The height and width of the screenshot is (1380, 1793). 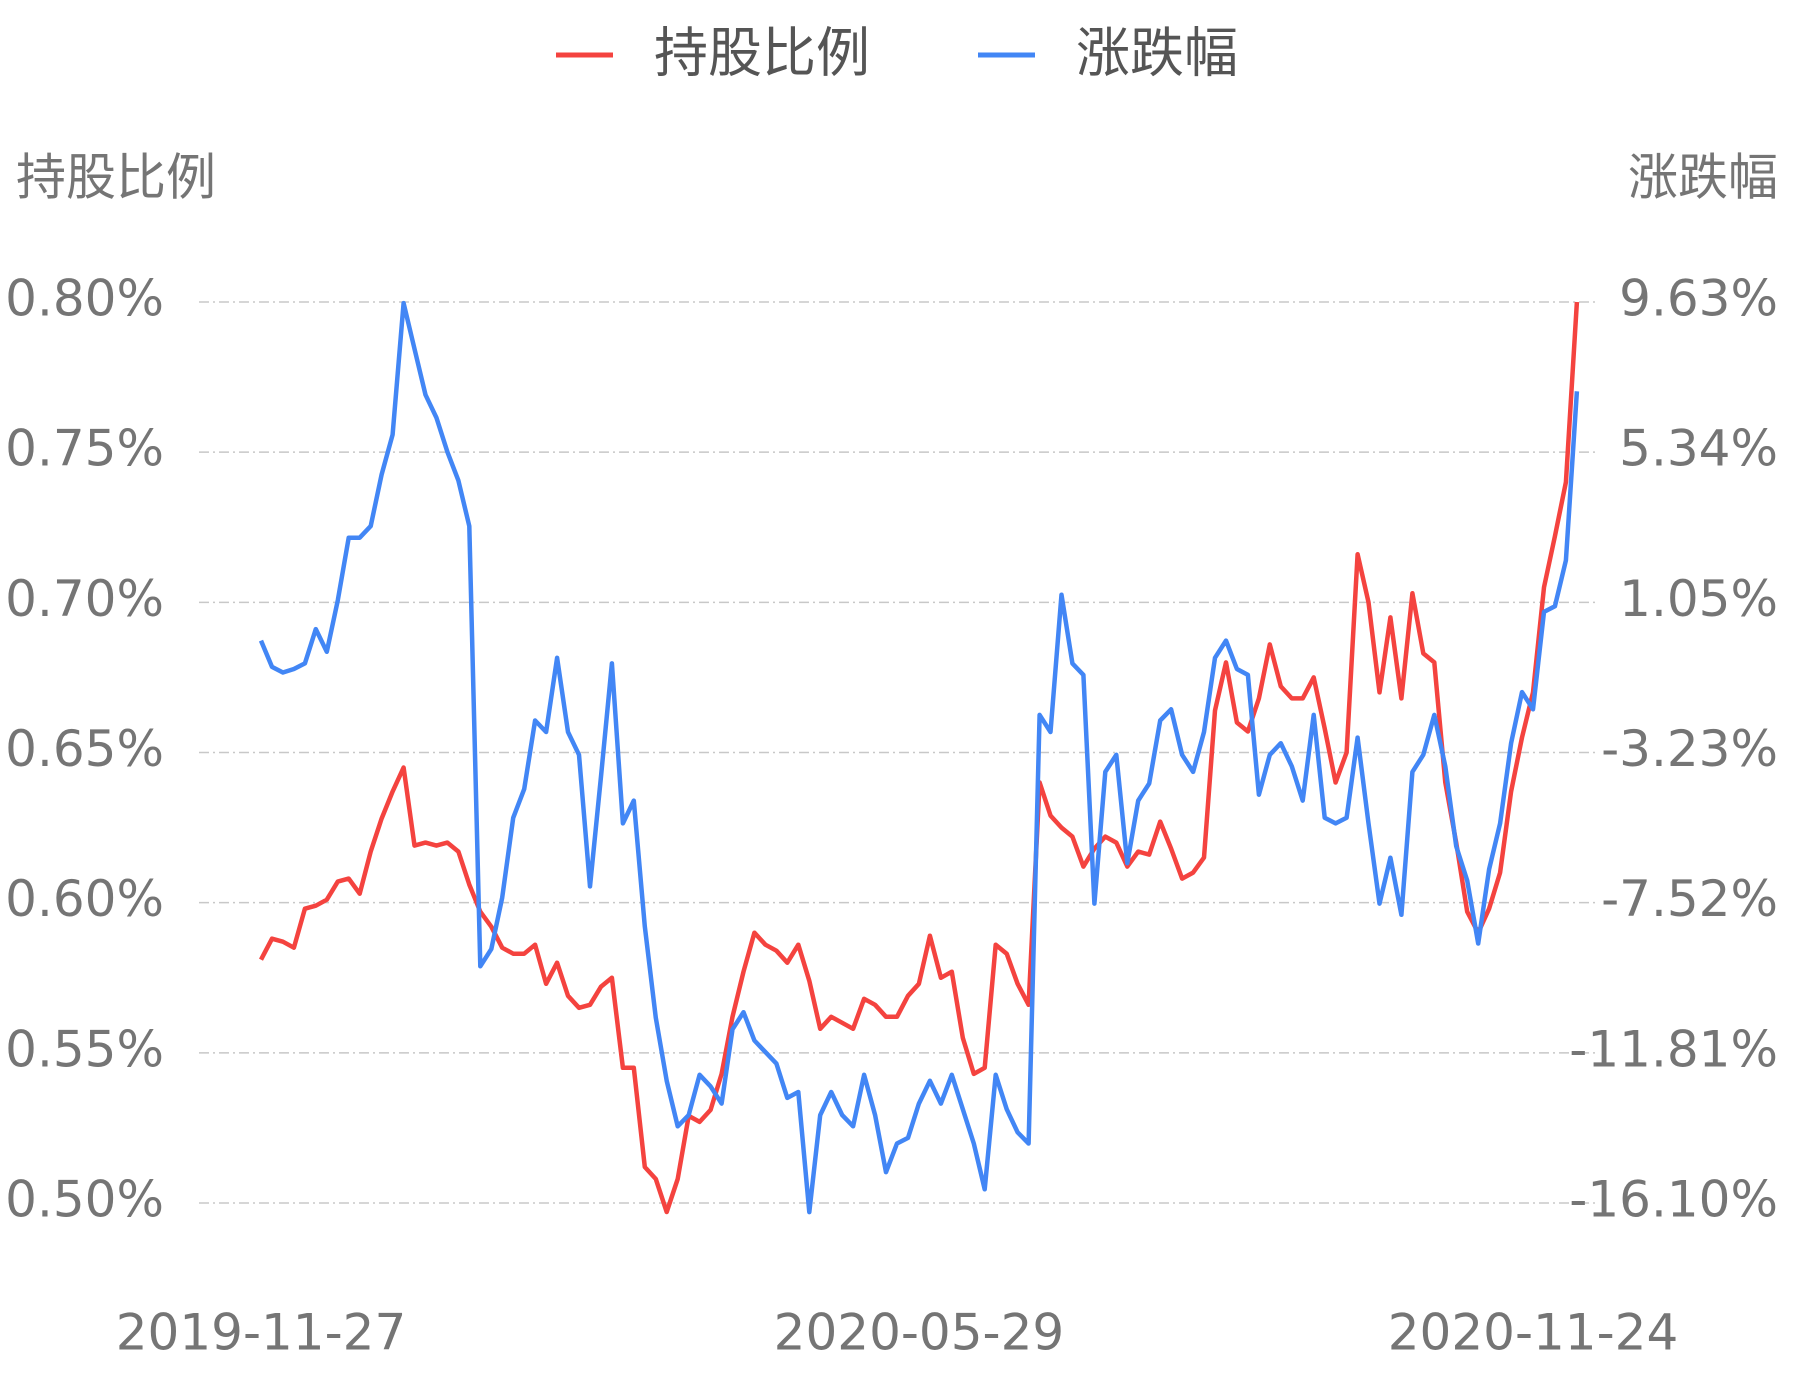 What do you see at coordinates (1698, 449) in the screenshot?
I see `y2-tick-label: 5.34%` at bounding box center [1698, 449].